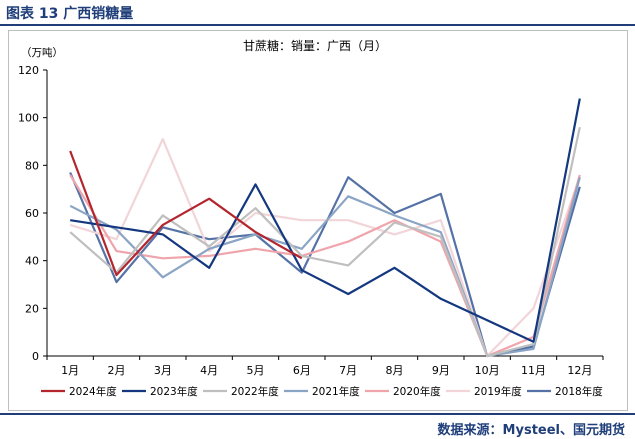 This screenshot has width=635, height=439. What do you see at coordinates (28, 118) in the screenshot?
I see `y-tick-label: 100` at bounding box center [28, 118].